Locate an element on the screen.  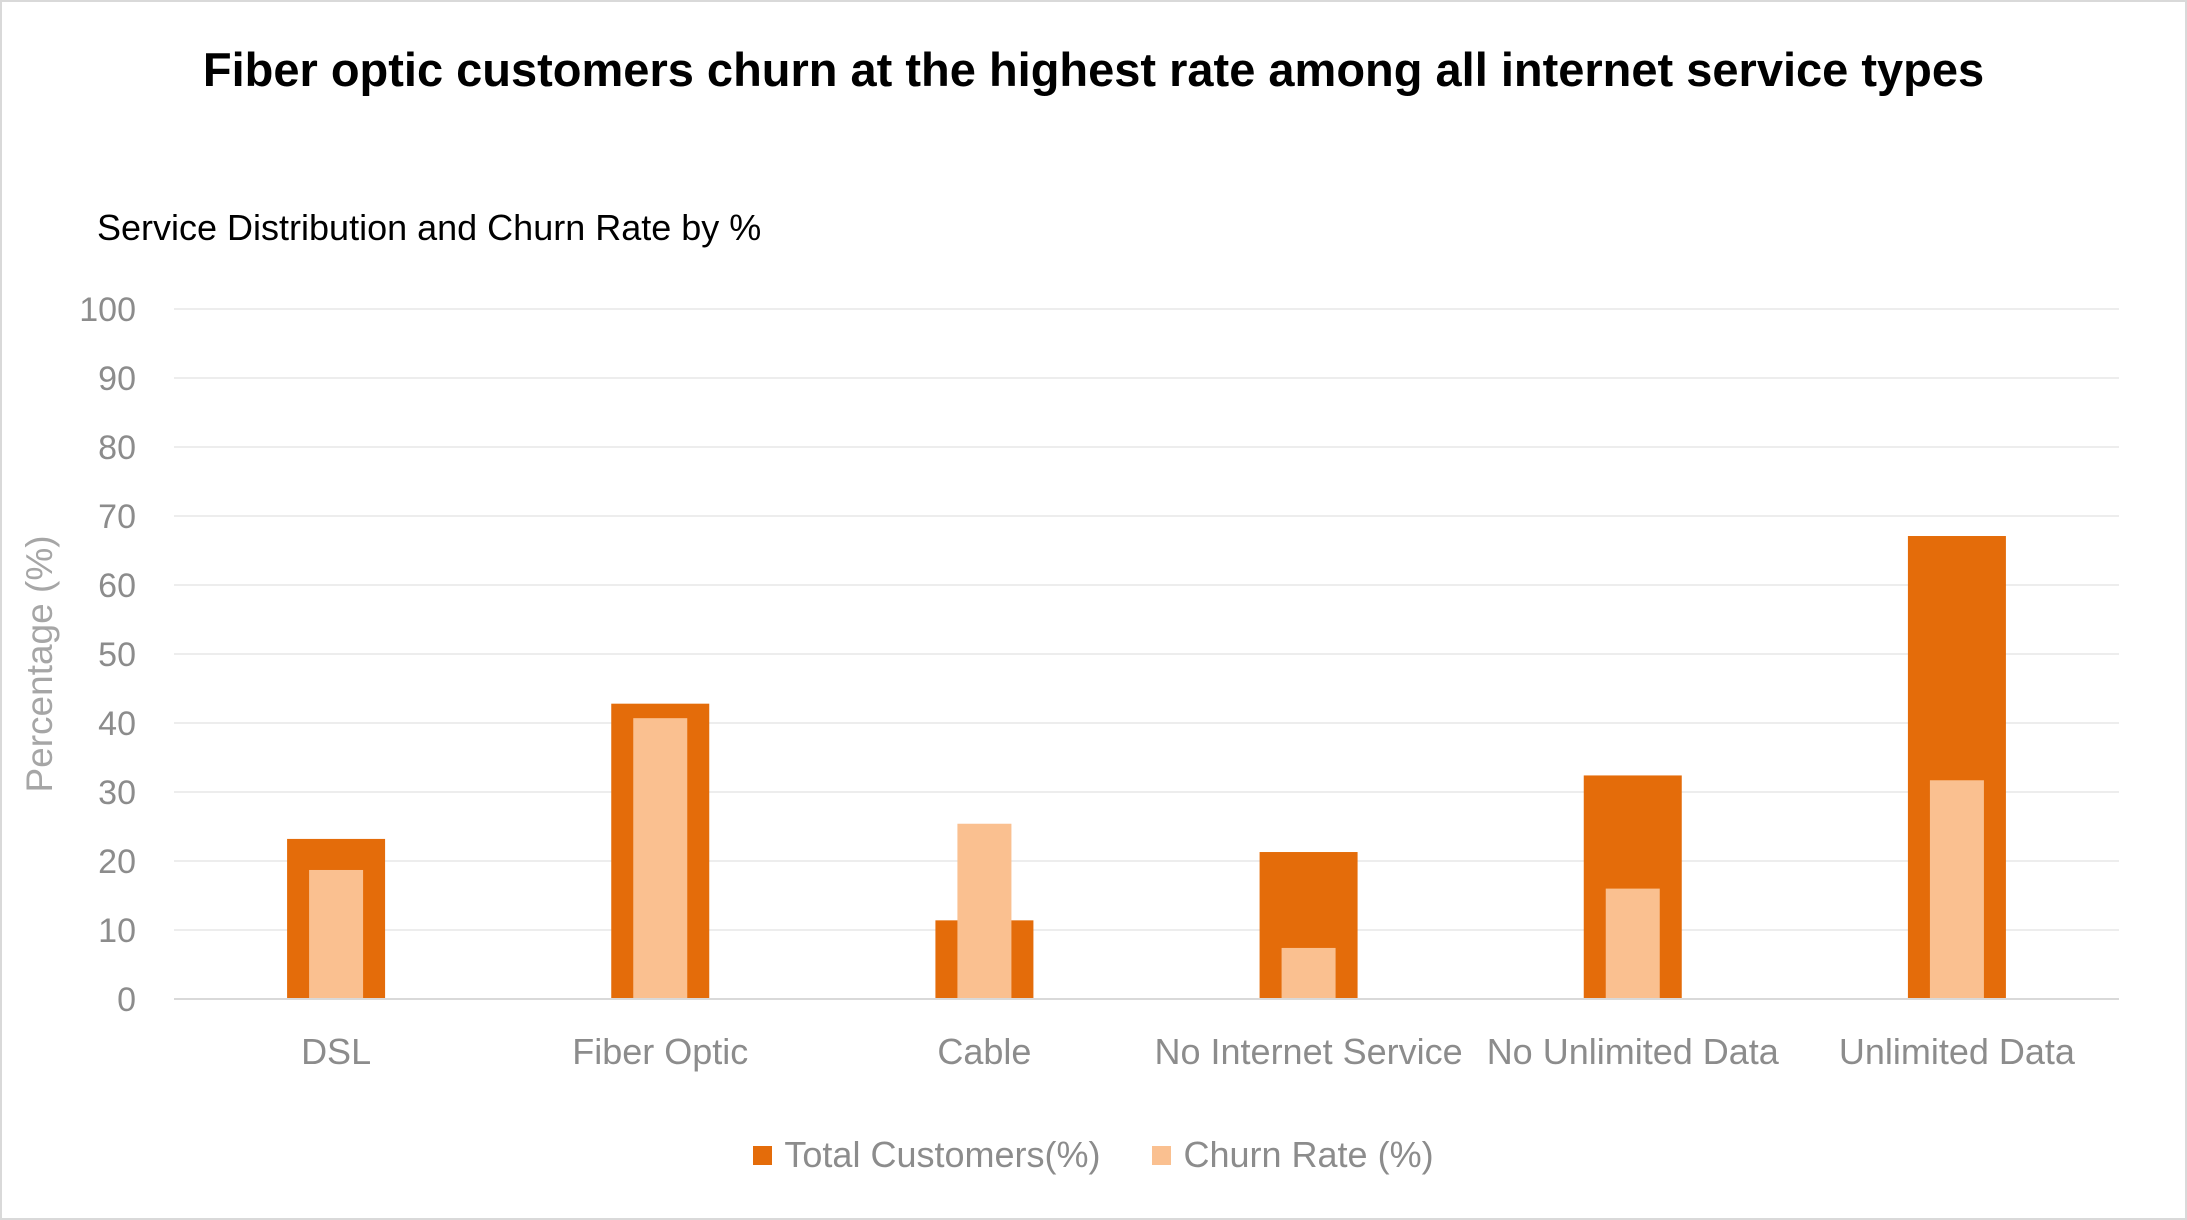
y-tick-label: 100 is located at coordinates (107, 310).